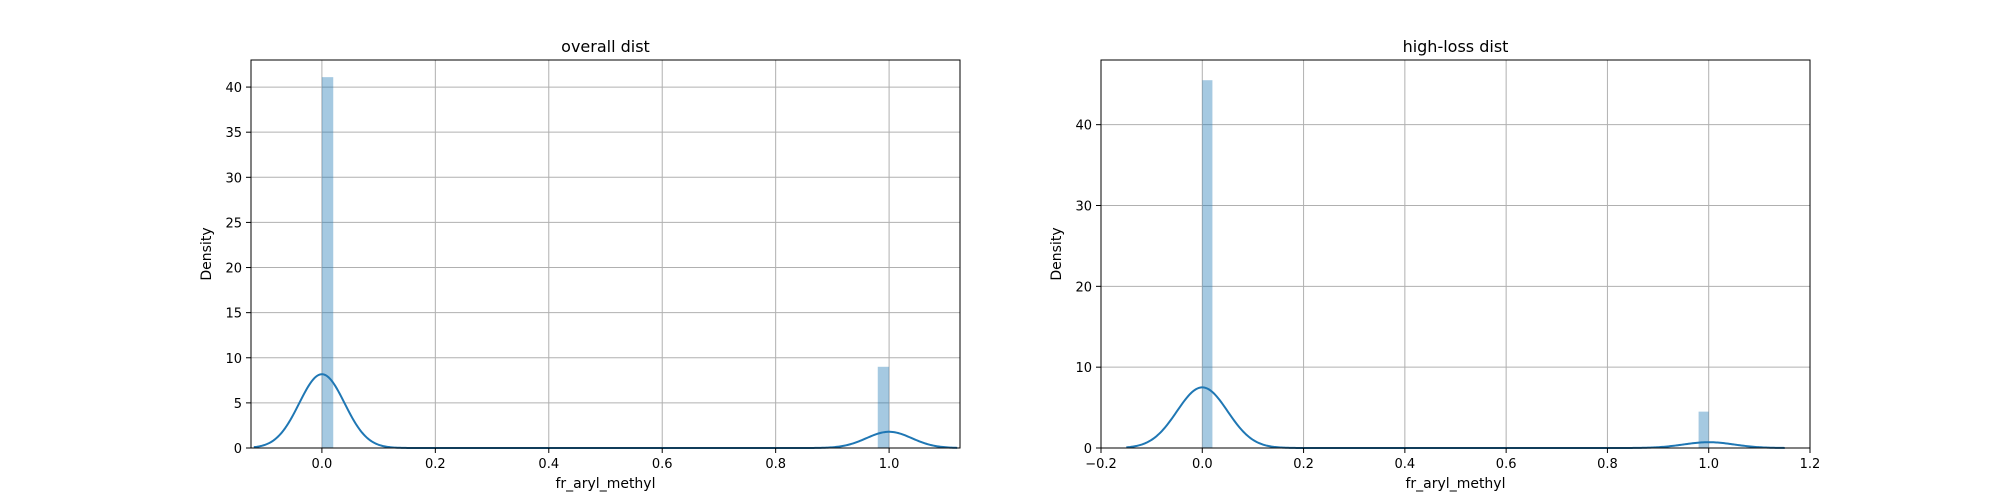 Image resolution: width=2000 pixels, height=500 pixels. I want to click on x-tick-label: −0.2, so click(1101, 464).